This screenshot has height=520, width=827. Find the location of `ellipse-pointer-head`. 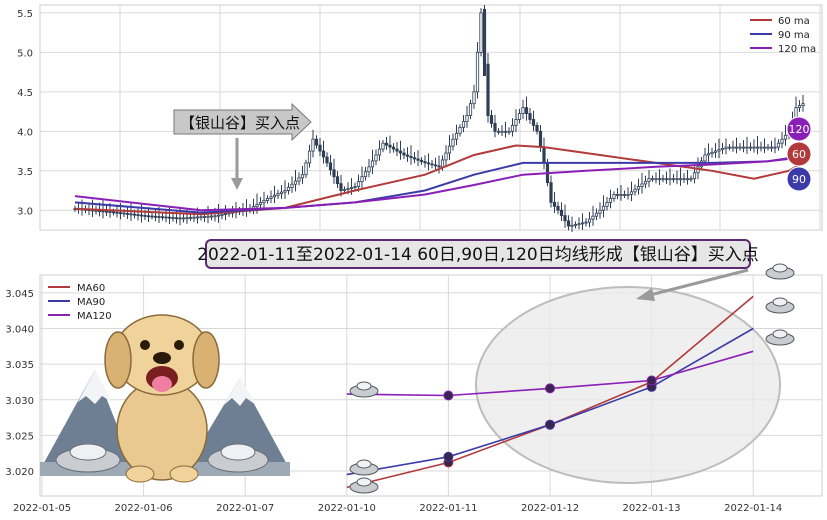

ellipse-pointer-head is located at coordinates (645, 294).